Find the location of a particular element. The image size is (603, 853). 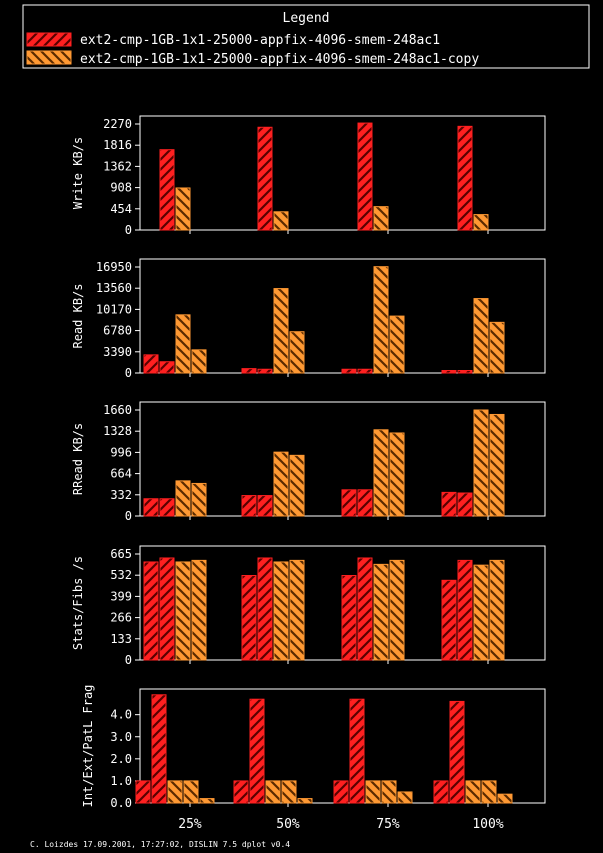

y-tick-label: 908 is located at coordinates (121, 188).